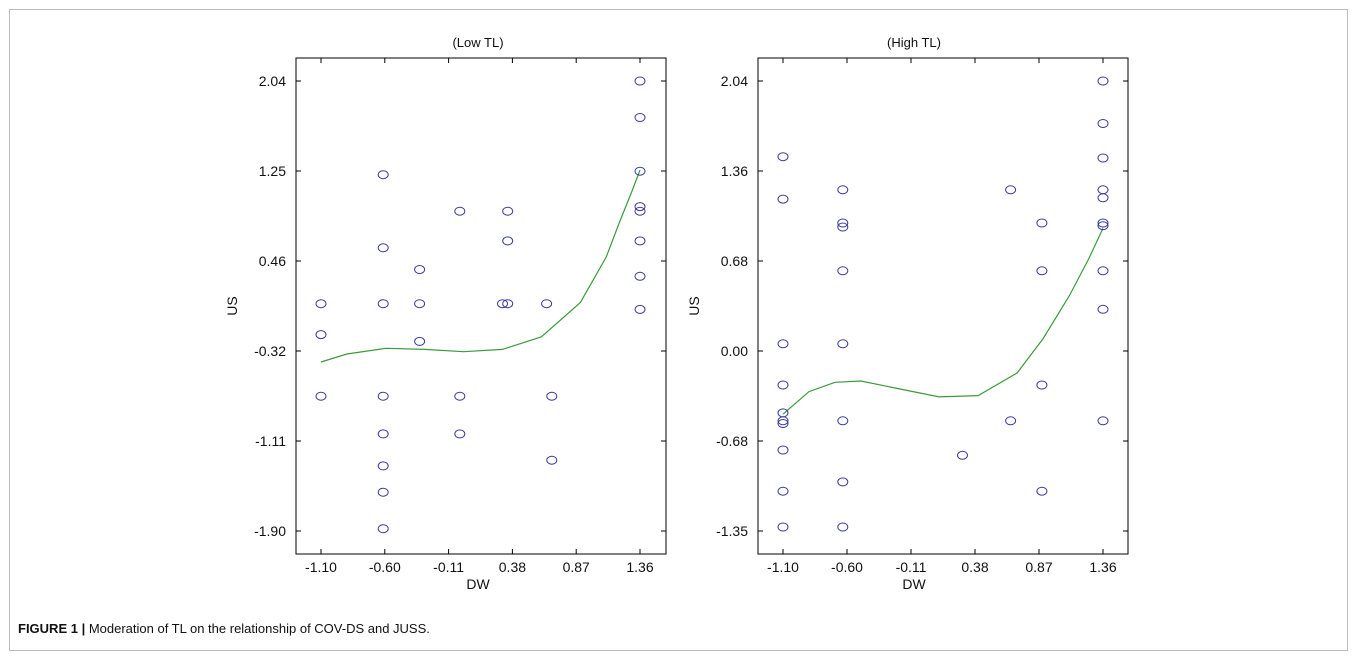 The width and height of the screenshot is (1357, 660). I want to click on y-tick-label: -1.11, so click(270, 441).